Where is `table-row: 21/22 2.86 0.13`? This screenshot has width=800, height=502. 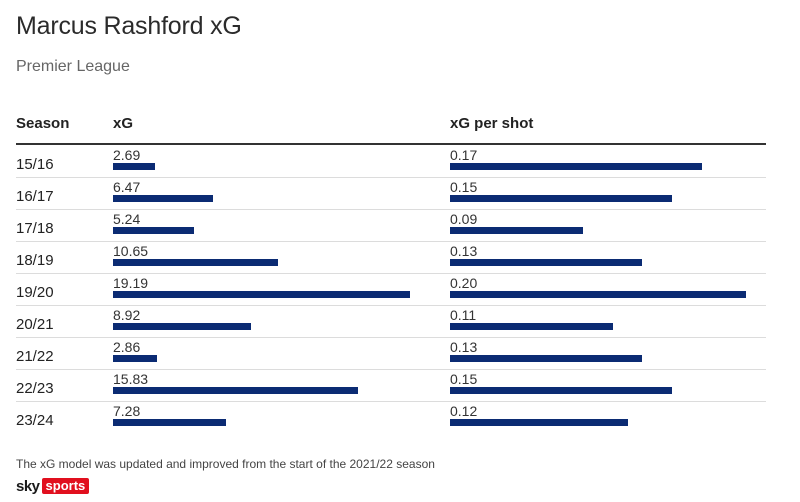
table-row: 21/22 2.86 0.13 is located at coordinates (391, 354).